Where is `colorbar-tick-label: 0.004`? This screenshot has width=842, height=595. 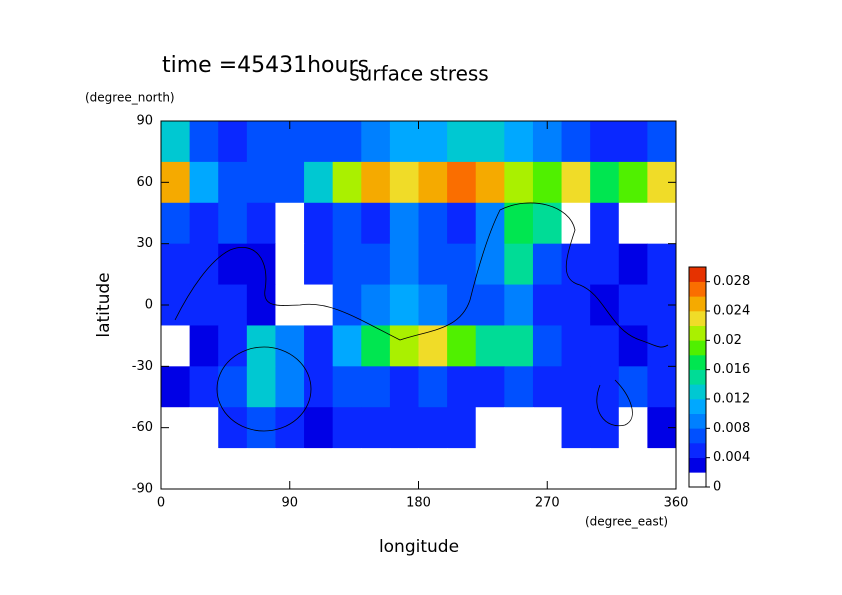 colorbar-tick-label: 0.004 is located at coordinates (731, 457).